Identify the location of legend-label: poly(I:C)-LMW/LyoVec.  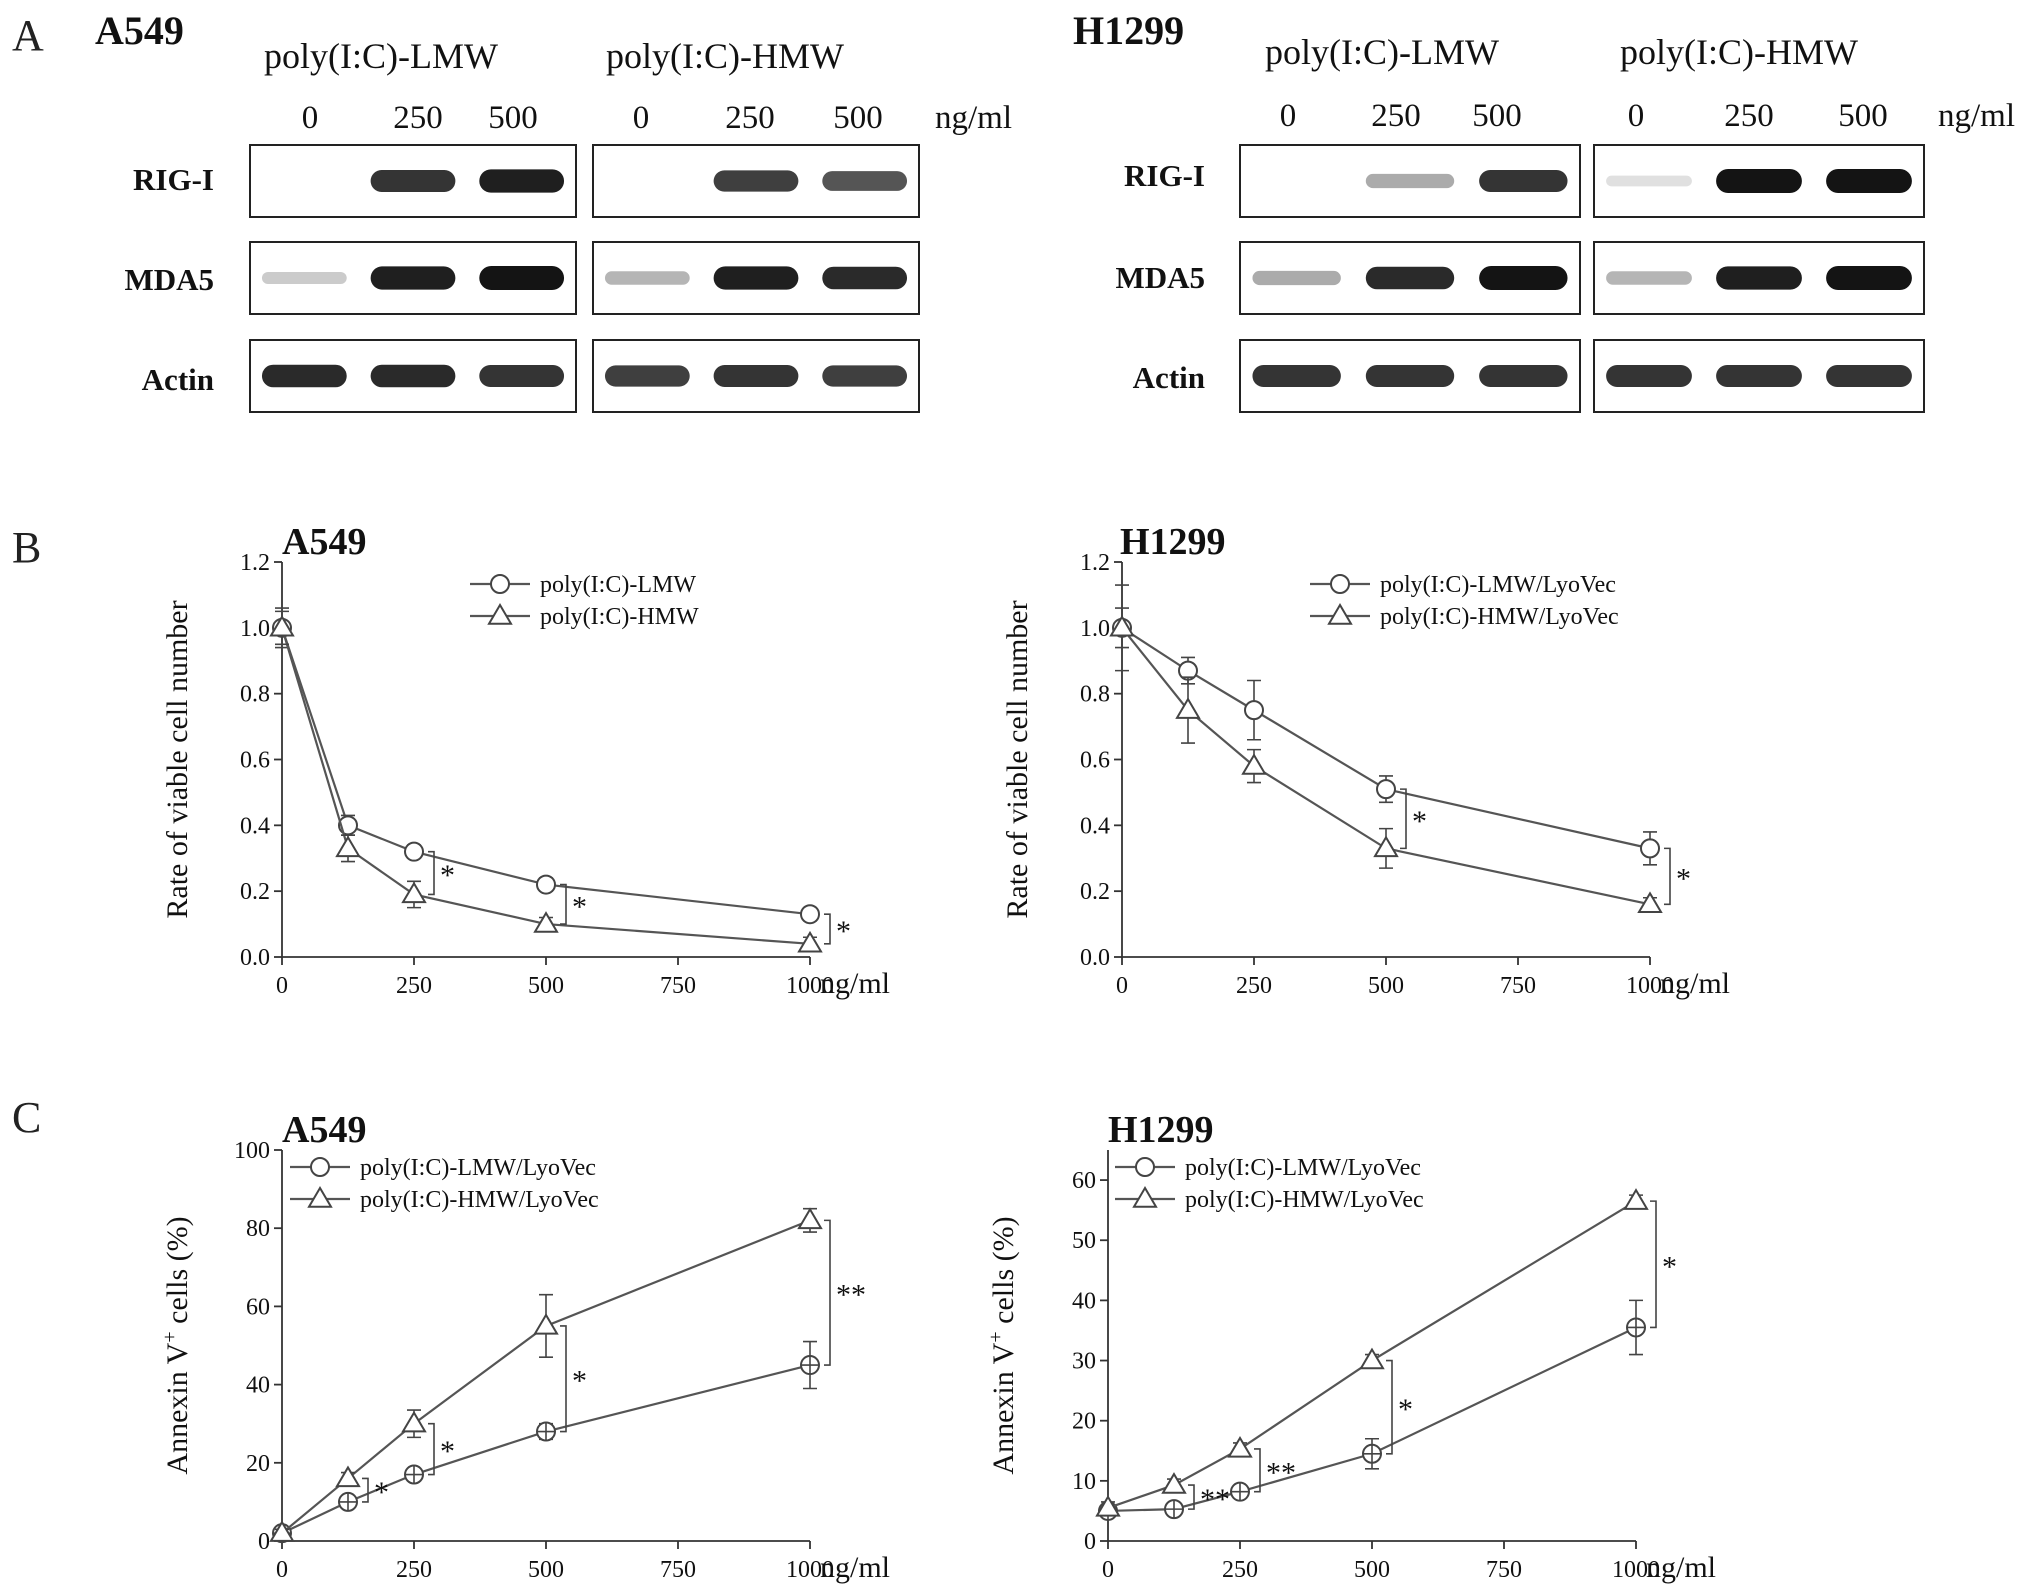
(478, 1168).